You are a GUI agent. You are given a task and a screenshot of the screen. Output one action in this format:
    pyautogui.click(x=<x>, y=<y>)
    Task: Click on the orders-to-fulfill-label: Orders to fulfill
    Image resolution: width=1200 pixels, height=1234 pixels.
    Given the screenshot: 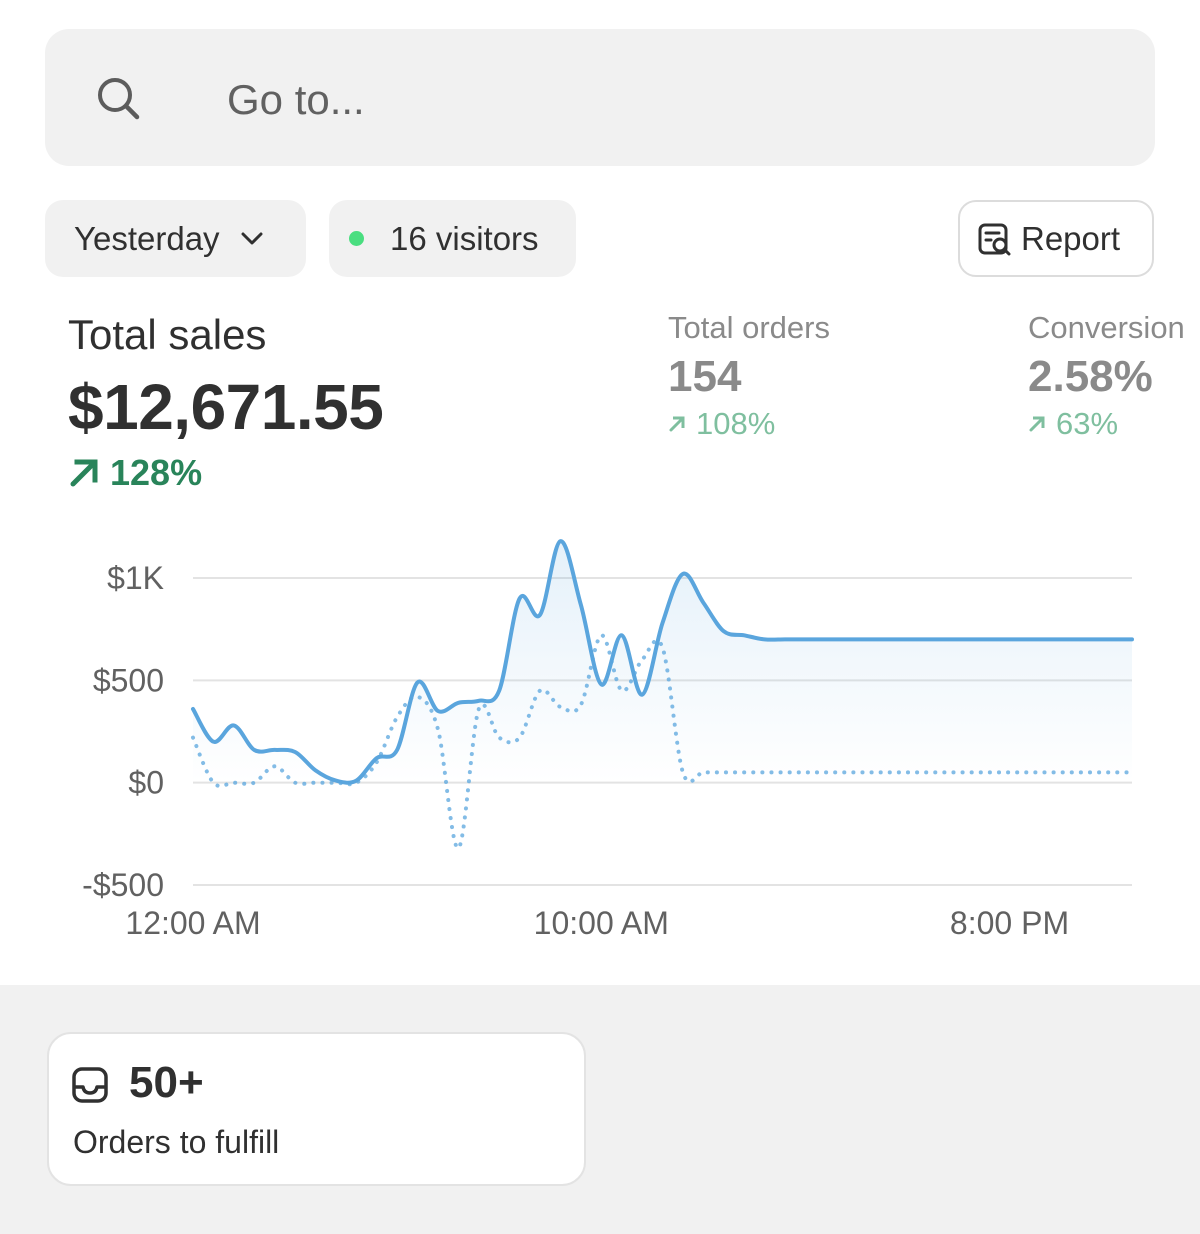 What is the action you would take?
    pyautogui.click(x=176, y=1142)
    